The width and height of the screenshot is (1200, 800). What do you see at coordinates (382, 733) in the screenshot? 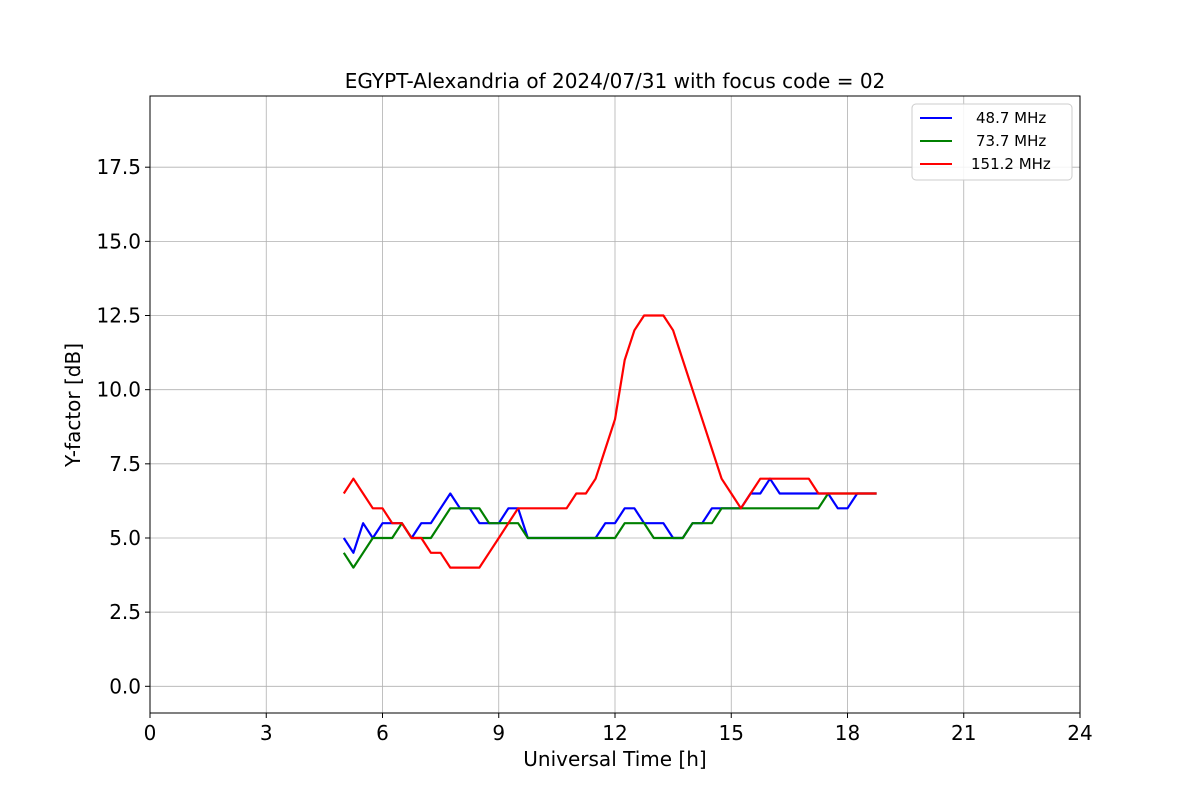
I see `x-tick-label: 6` at bounding box center [382, 733].